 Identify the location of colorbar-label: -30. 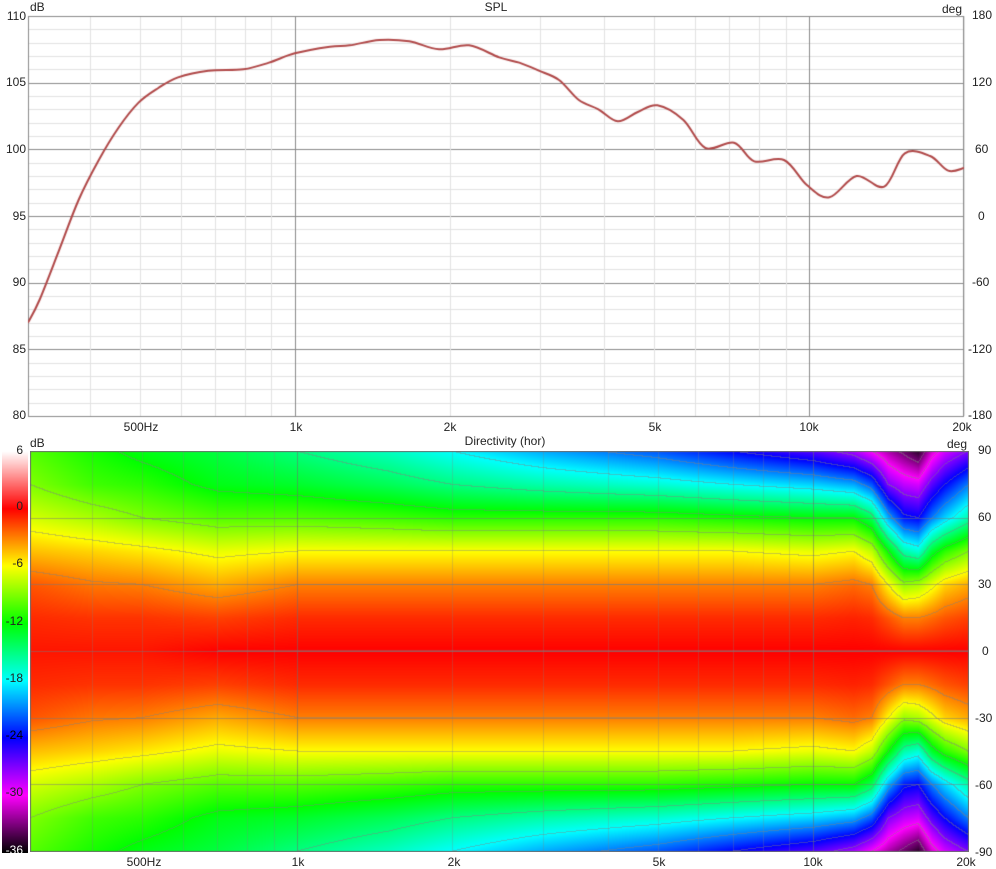
(14, 792).